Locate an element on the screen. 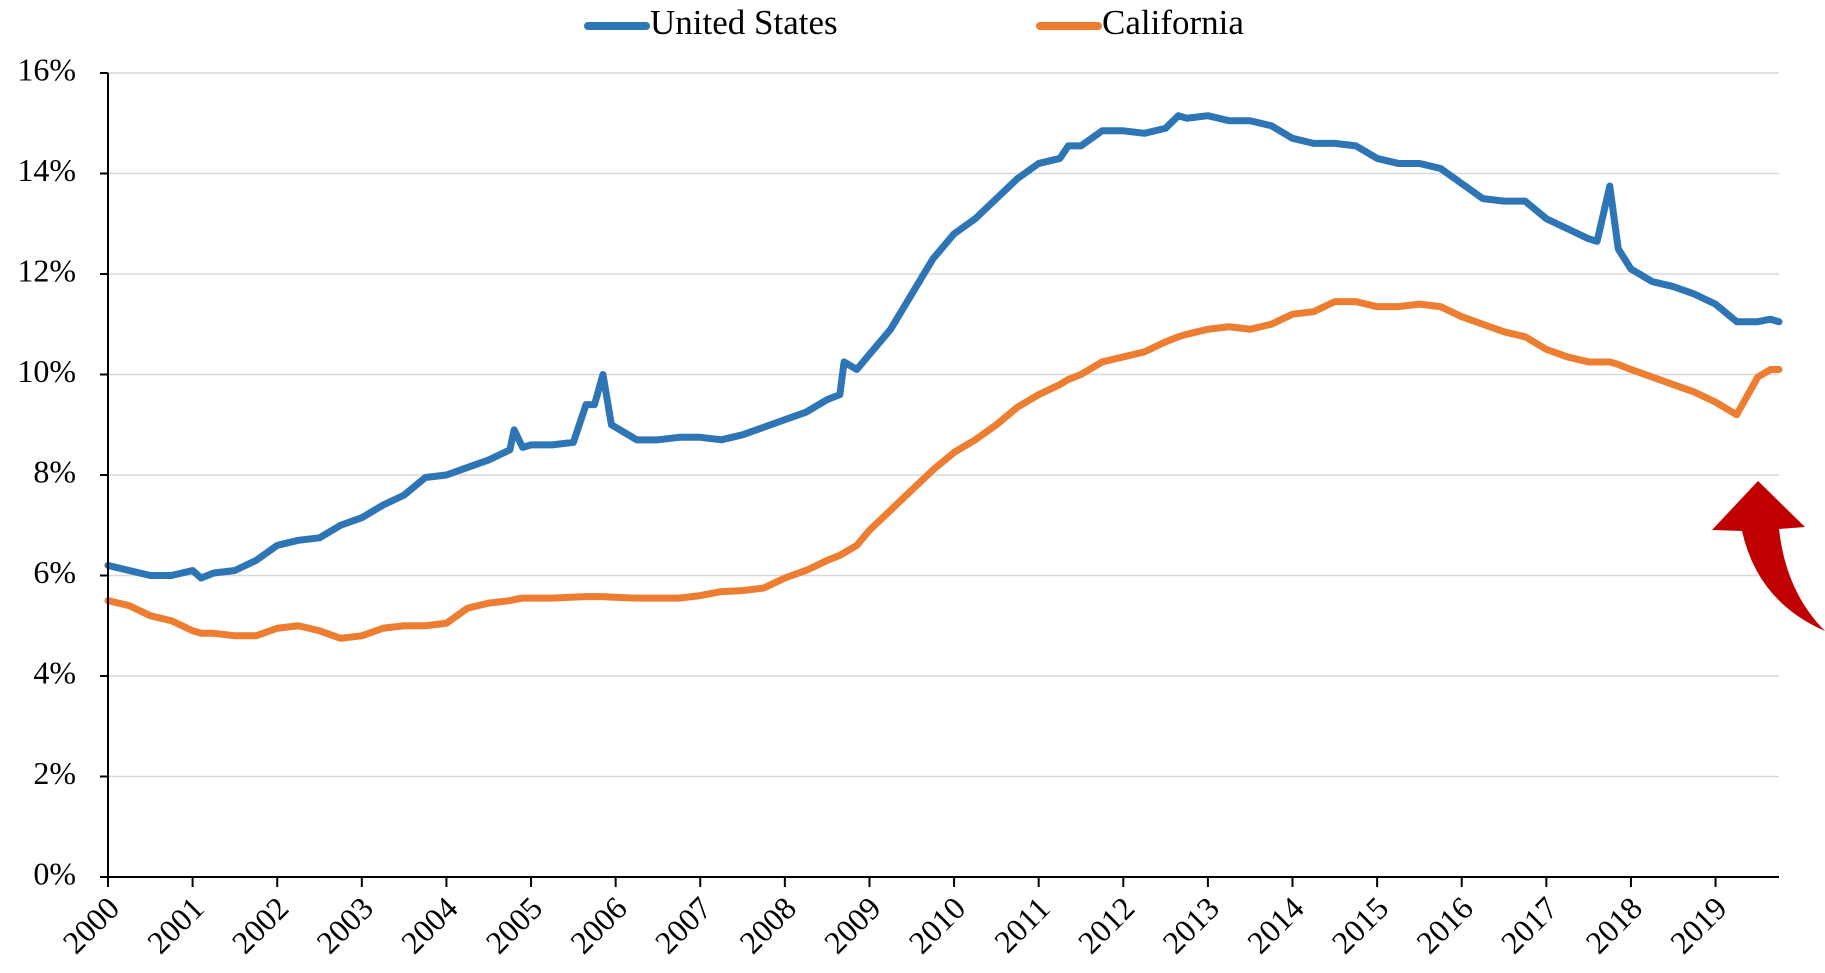 The width and height of the screenshot is (1825, 973). y-tick-label: 12% is located at coordinates (46, 270).